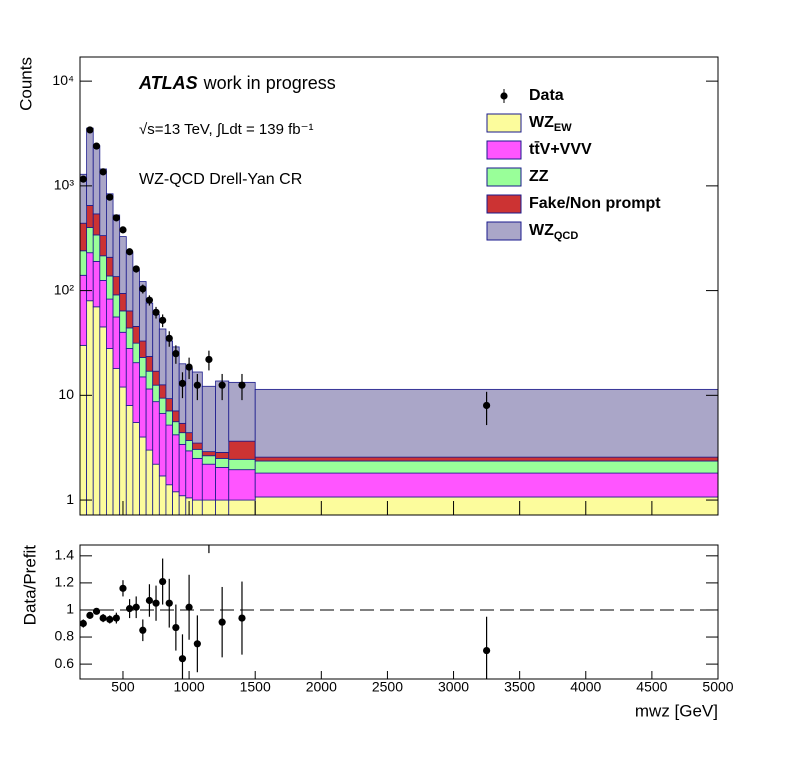 The height and width of the screenshot is (776, 798). What do you see at coordinates (595, 203) in the screenshot?
I see `legend-name: Fake/Non prompt` at bounding box center [595, 203].